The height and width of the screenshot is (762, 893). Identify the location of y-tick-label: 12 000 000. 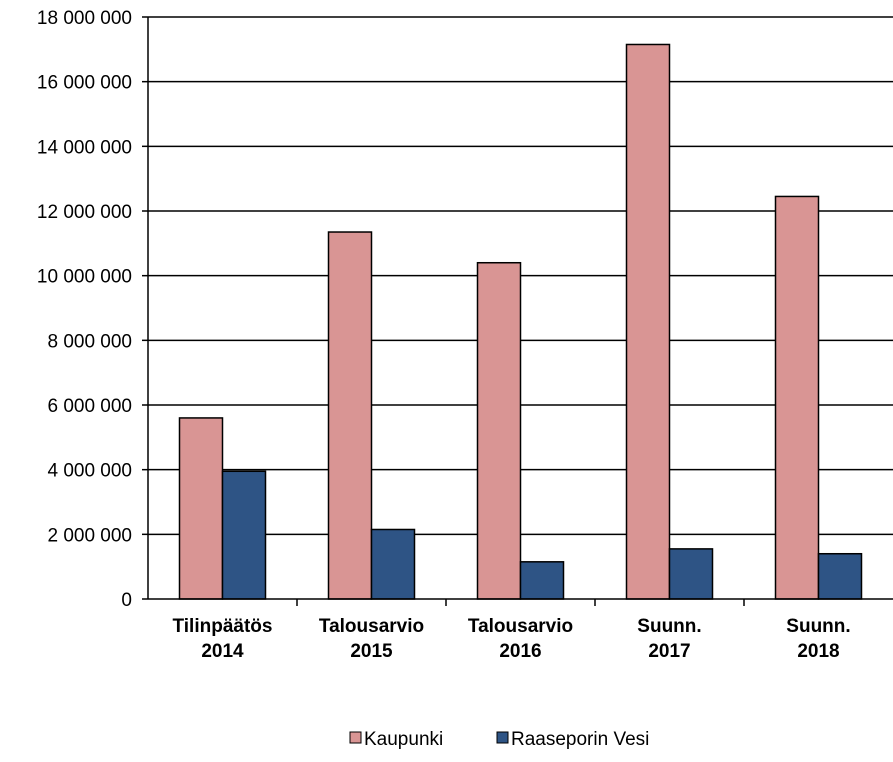
(84, 212).